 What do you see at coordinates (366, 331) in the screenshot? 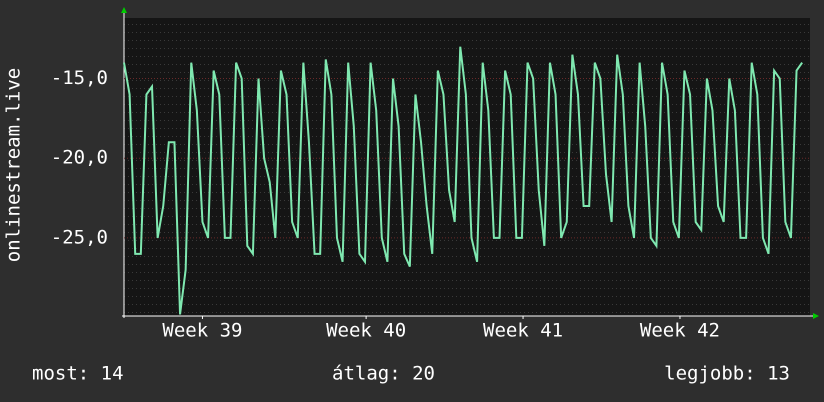
I see `x-tick-label: Week 40` at bounding box center [366, 331].